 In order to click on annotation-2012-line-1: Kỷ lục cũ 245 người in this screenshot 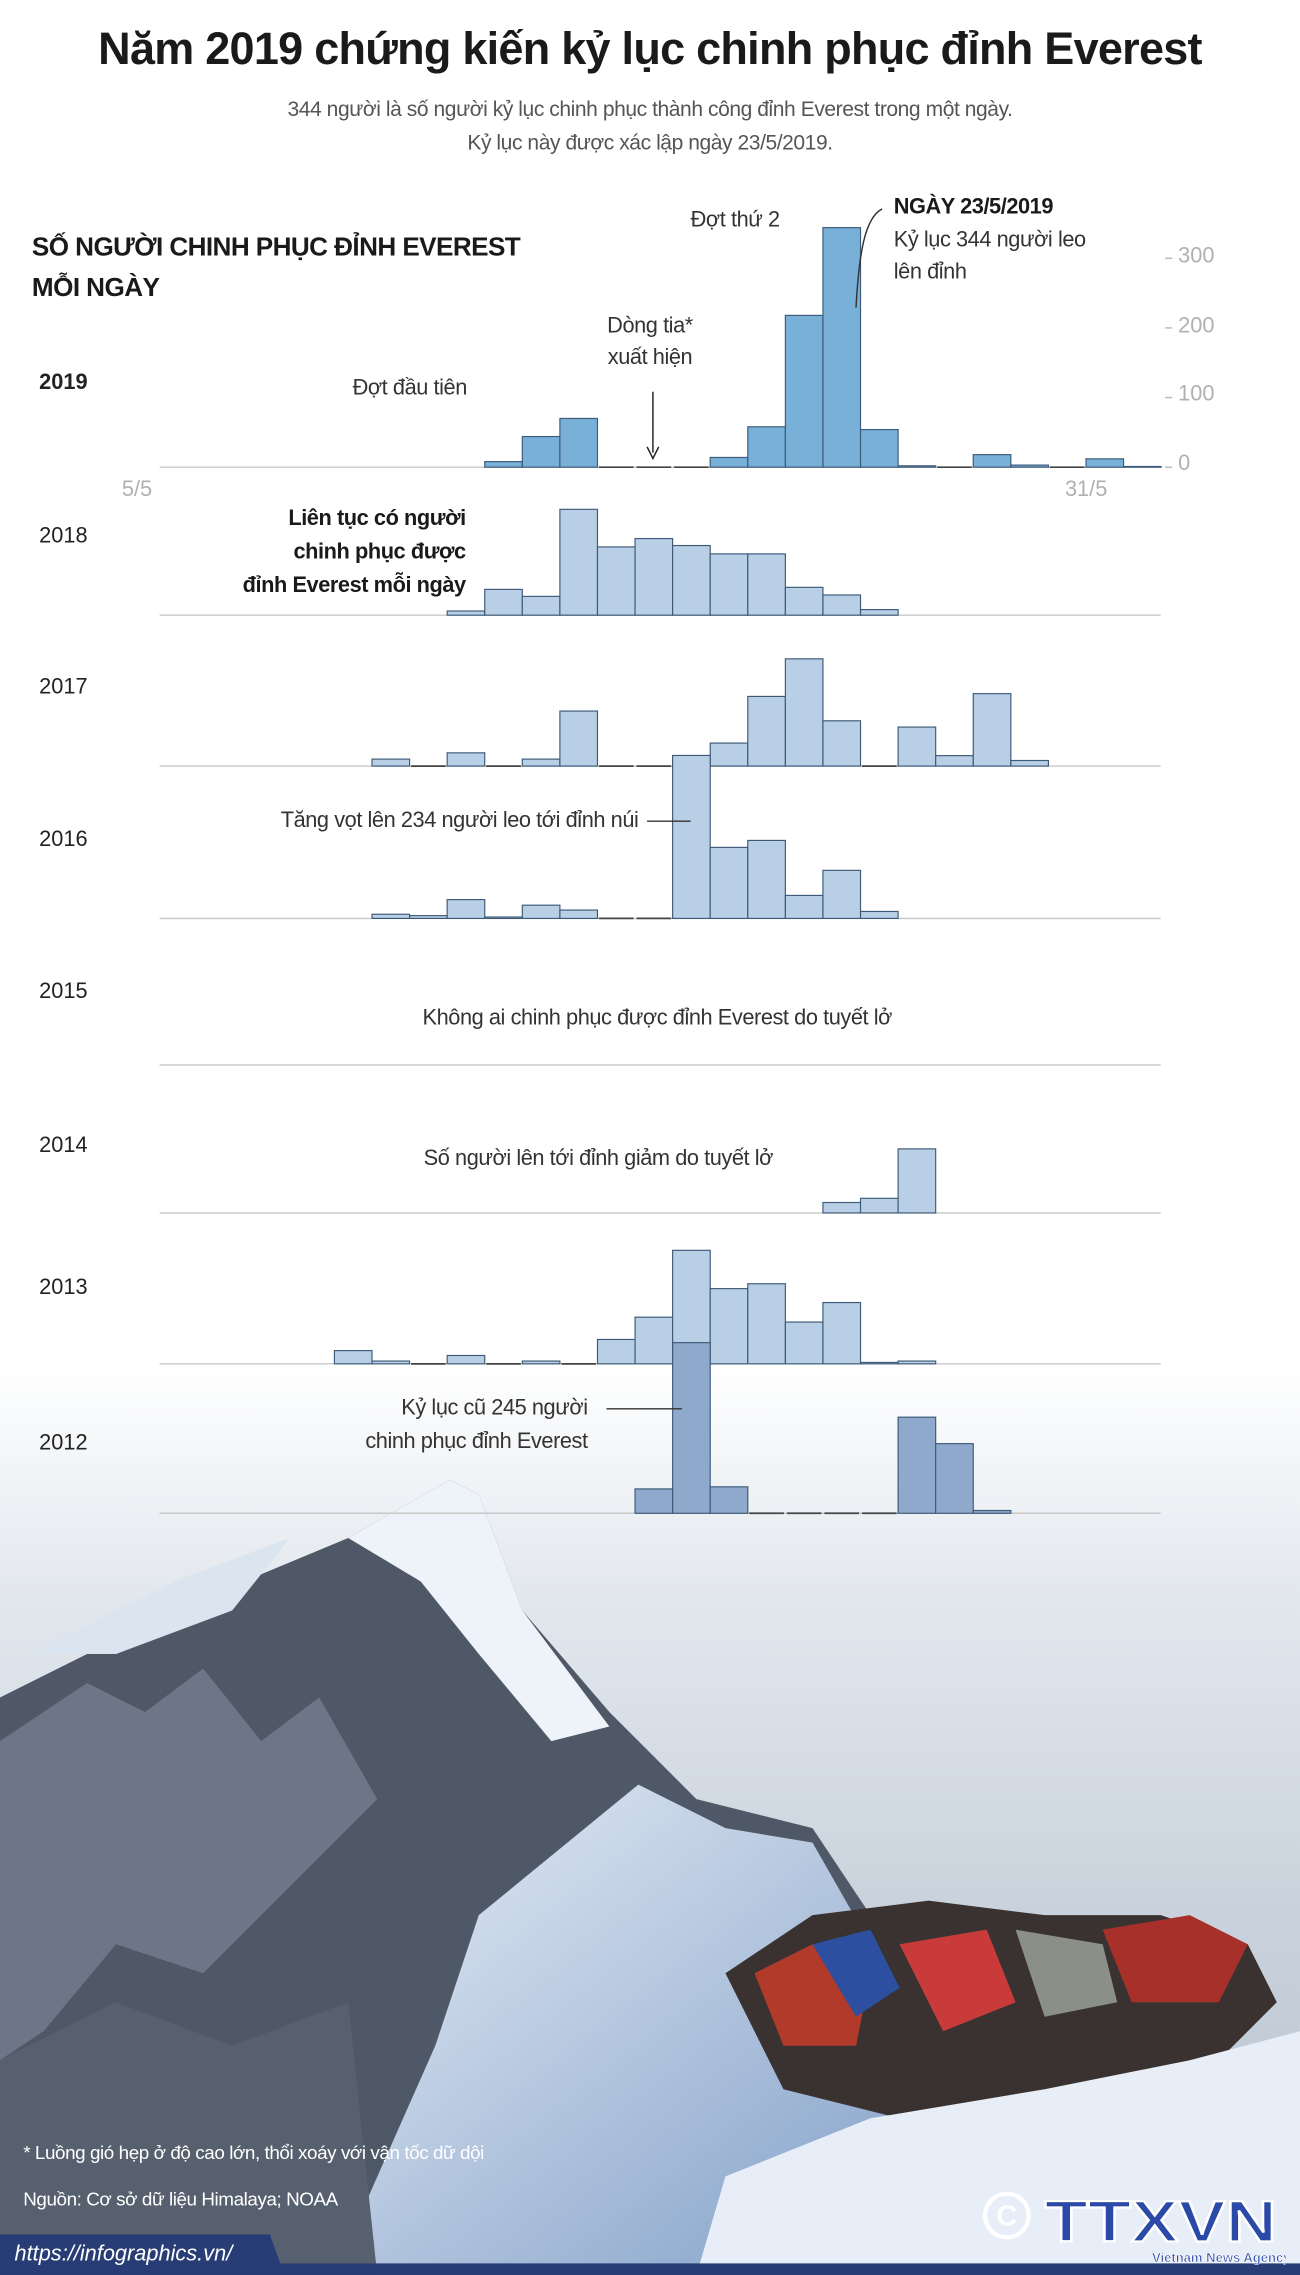, I will do `click(494, 1408)`.